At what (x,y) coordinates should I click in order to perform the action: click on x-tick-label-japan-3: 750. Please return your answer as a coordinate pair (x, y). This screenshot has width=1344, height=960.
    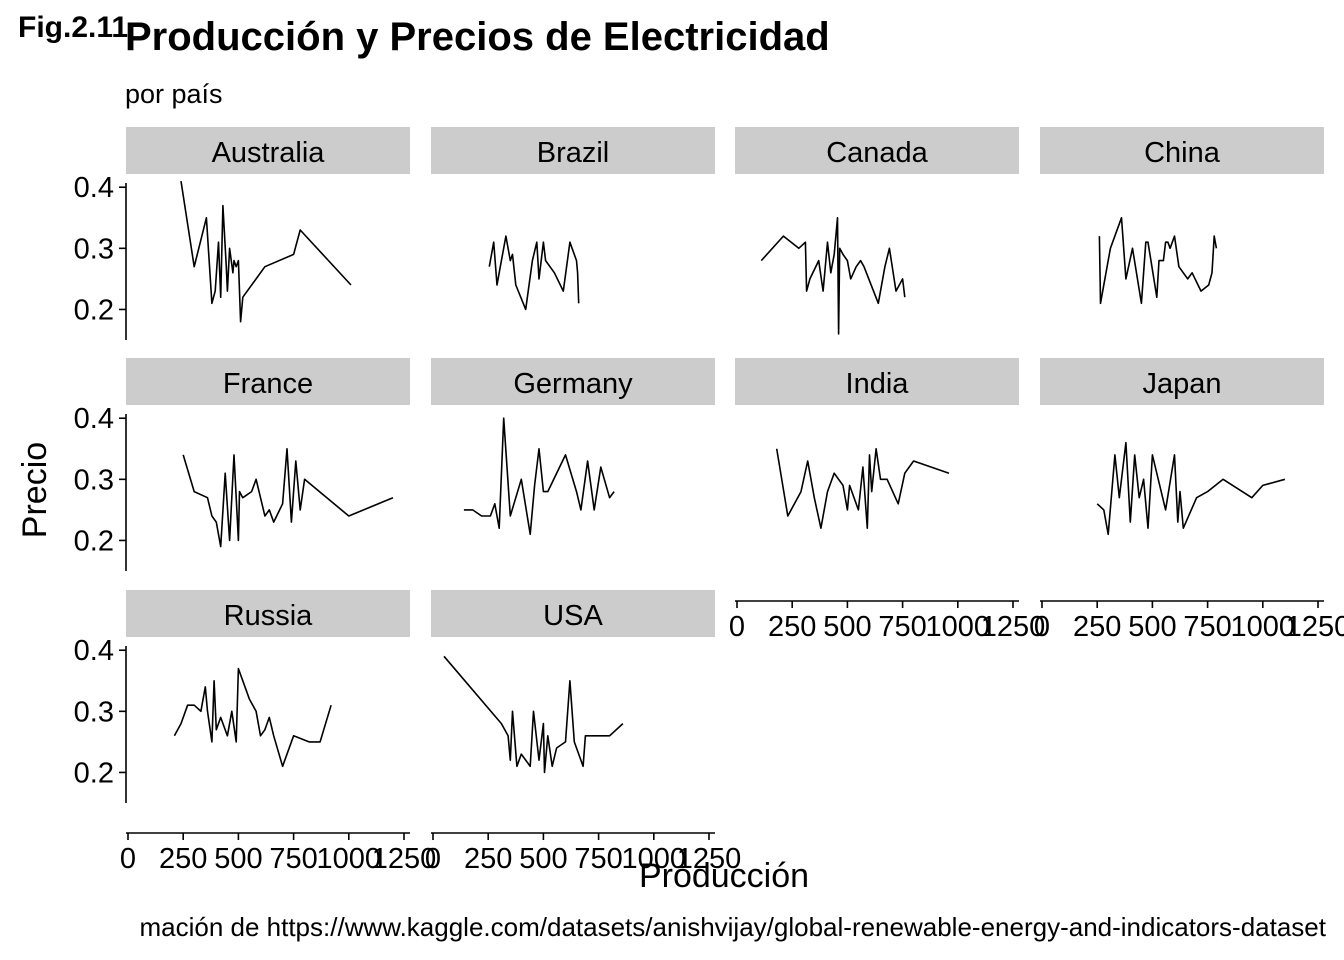
    Looking at the image, I should click on (1207, 627).